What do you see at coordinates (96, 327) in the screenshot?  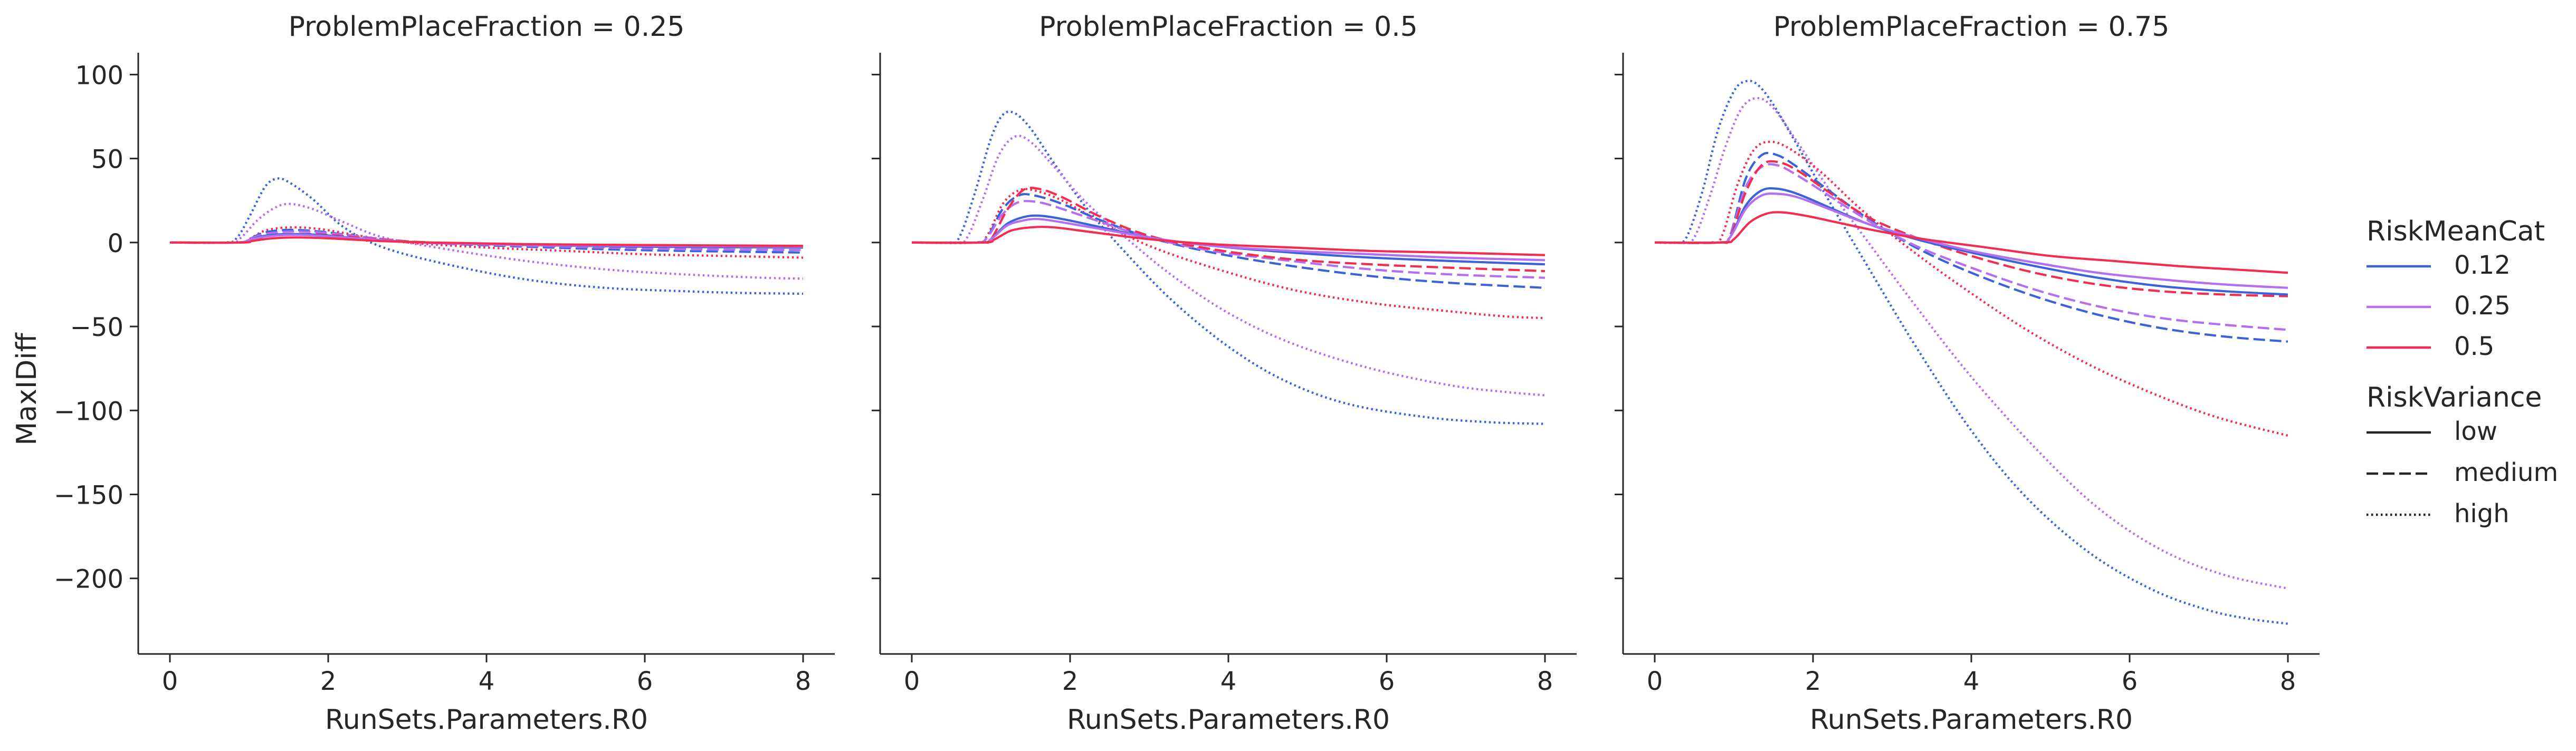 I see `y-tick-label: −50` at bounding box center [96, 327].